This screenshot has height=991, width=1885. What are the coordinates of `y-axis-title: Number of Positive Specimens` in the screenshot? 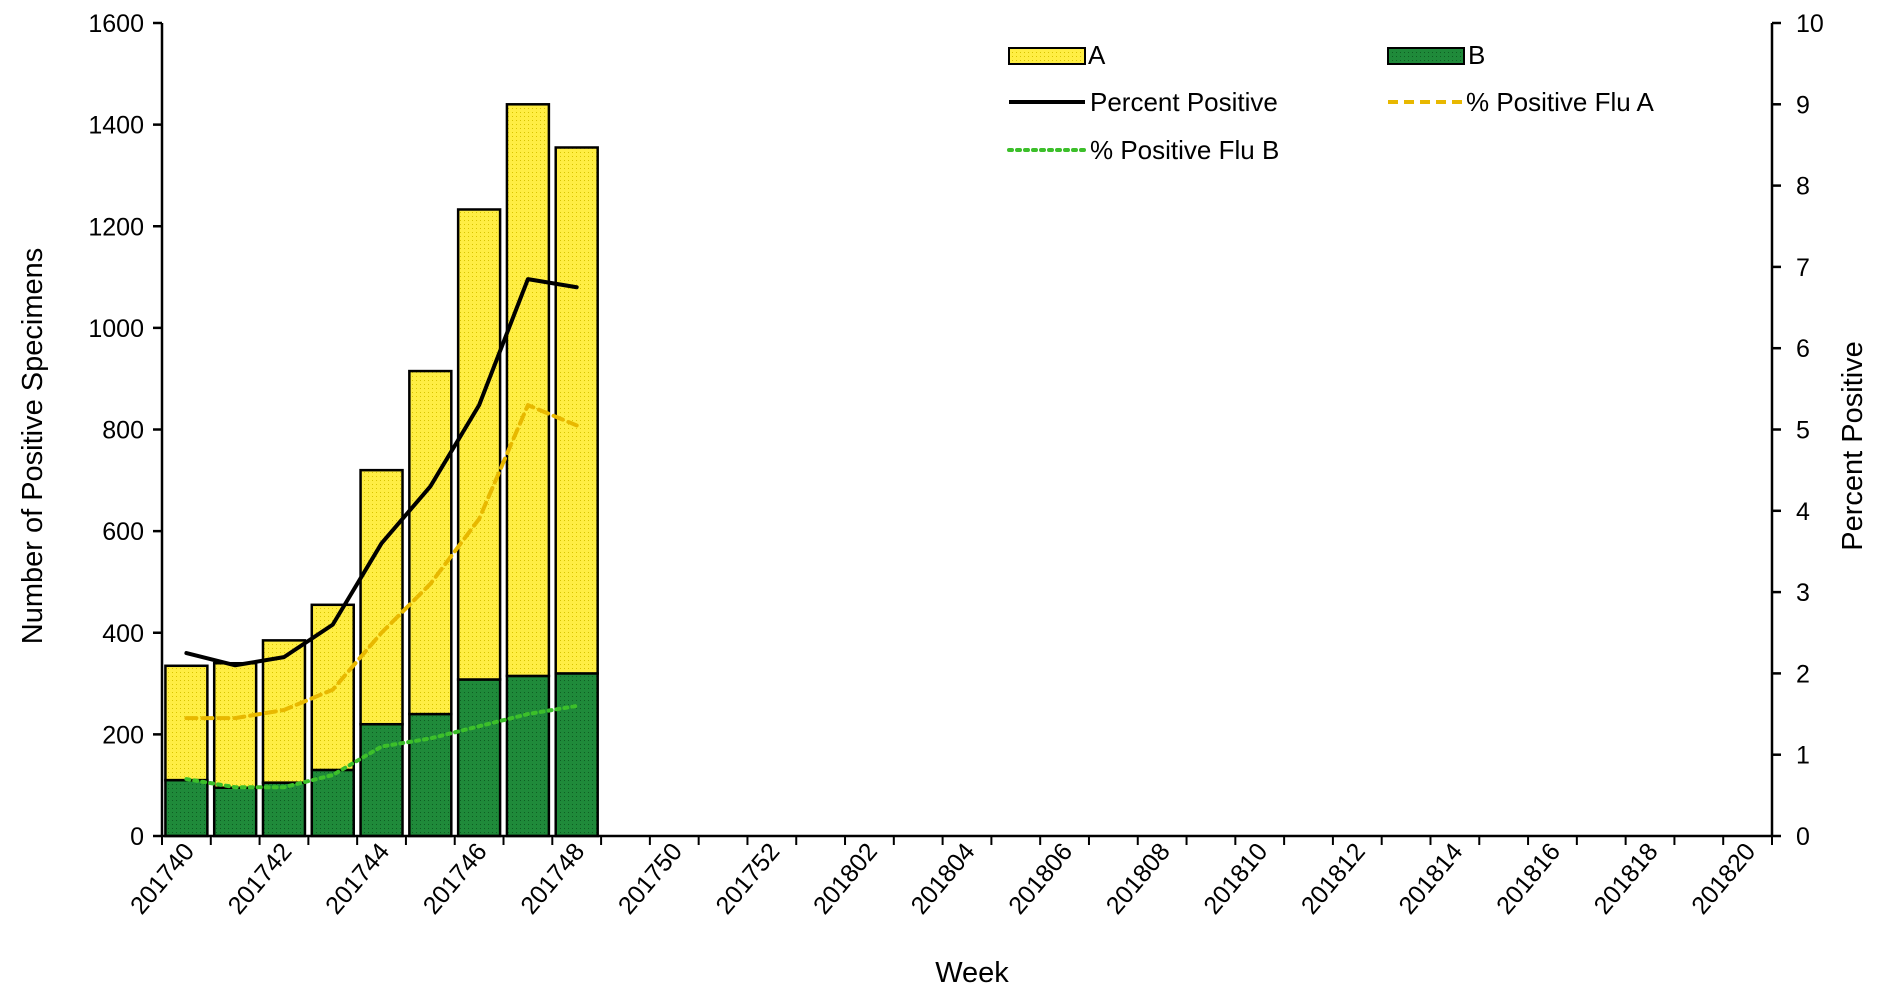 It's located at (33, 446).